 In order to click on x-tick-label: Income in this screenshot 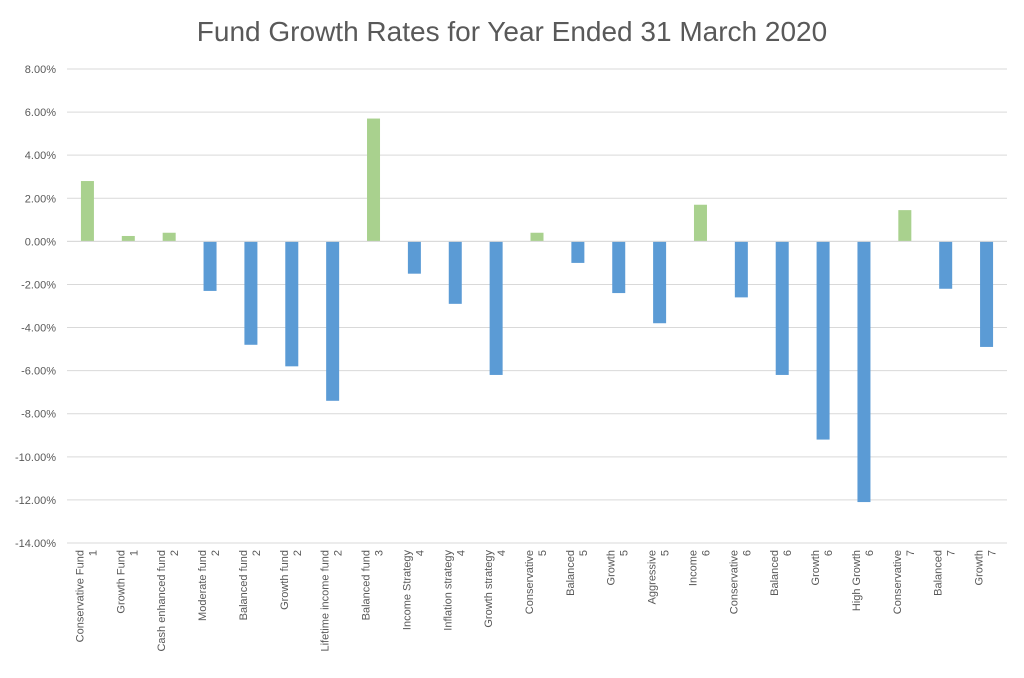, I will do `click(693, 568)`.